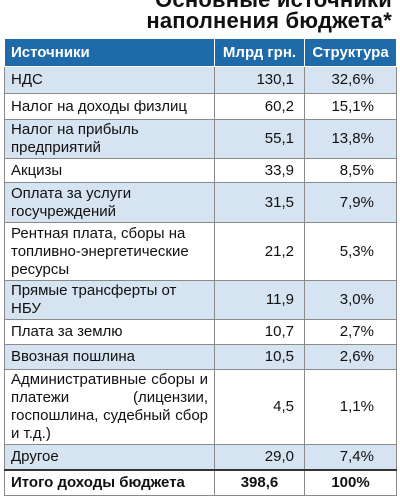 This screenshot has height=496, width=400. I want to click on table-row: НДС 130,1 32,6%, so click(200, 80).